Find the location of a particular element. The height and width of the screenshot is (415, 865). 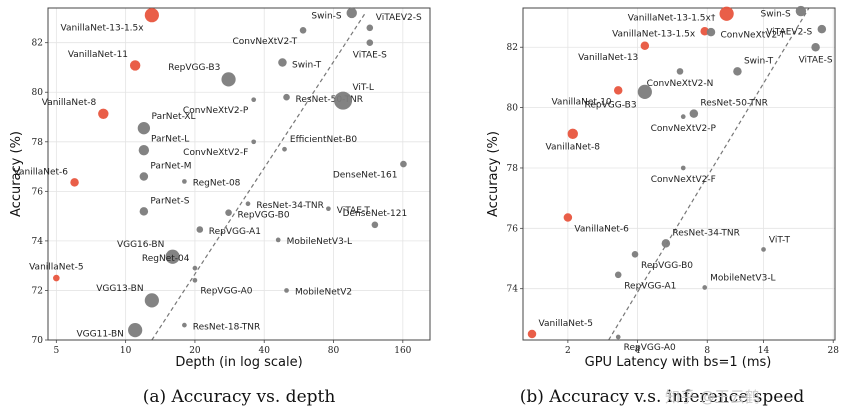

ytick-label-a-4: 78 is located at coordinates (38, 143).